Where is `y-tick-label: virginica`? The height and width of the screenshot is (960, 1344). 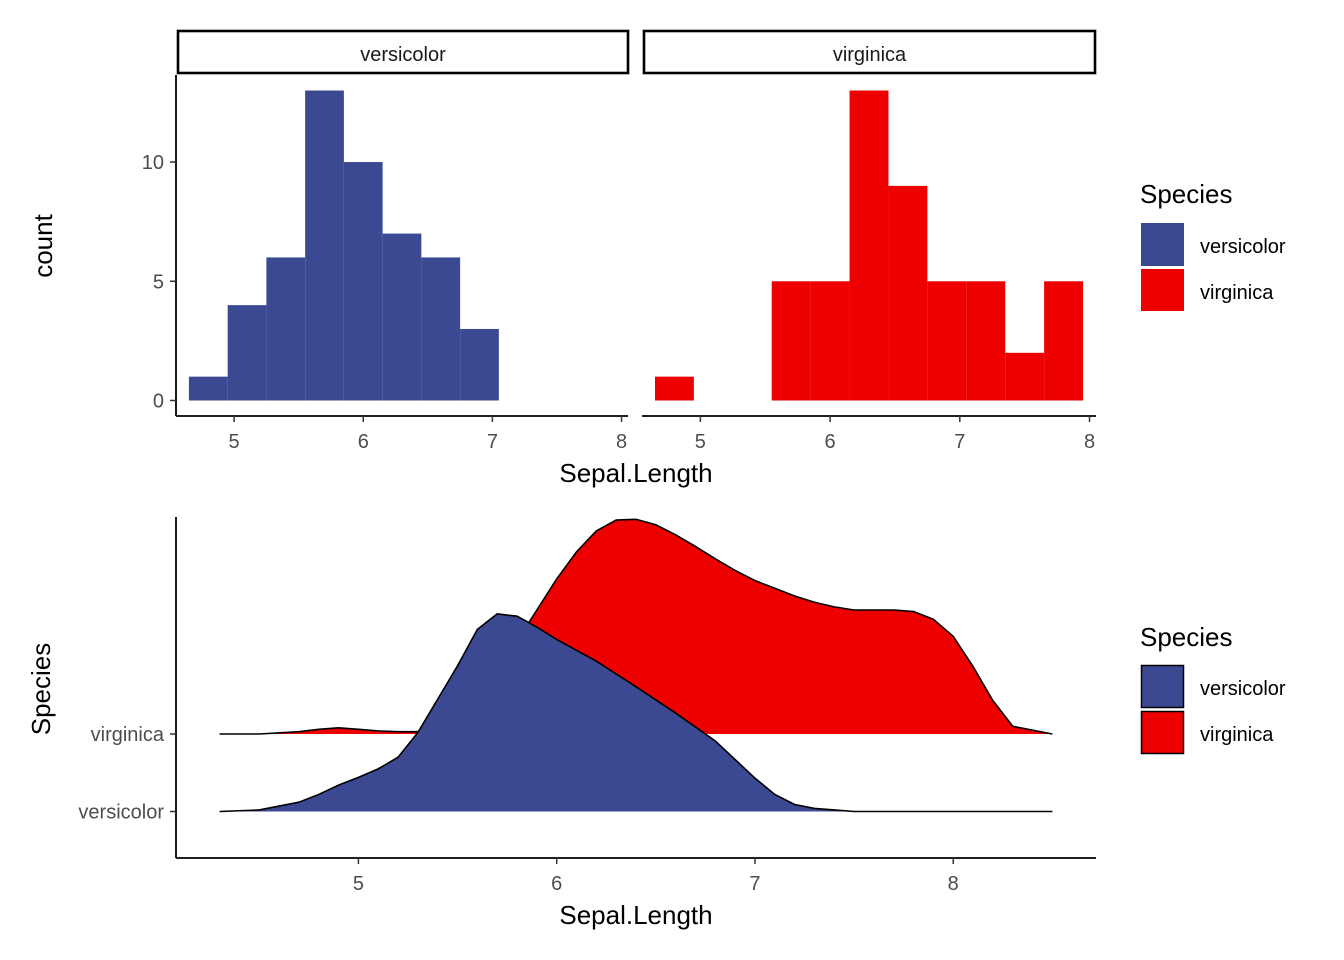
y-tick-label: virginica is located at coordinates (128, 735).